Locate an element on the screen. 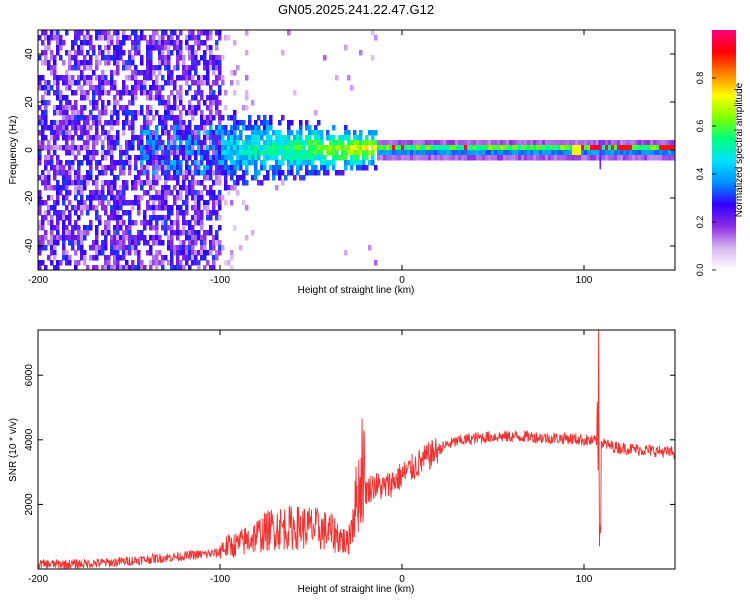  colorbar-tick-label: 0.8 is located at coordinates (700, 78).